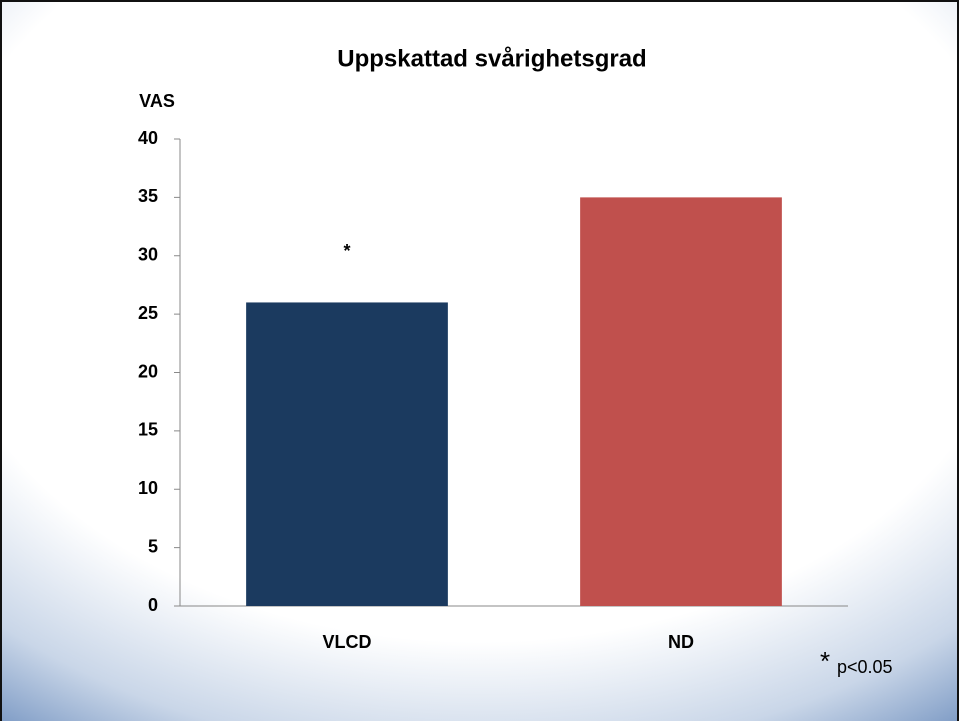 This screenshot has height=721, width=959. Describe the element at coordinates (148, 430) in the screenshot. I see `y-tick-label: 15` at that location.